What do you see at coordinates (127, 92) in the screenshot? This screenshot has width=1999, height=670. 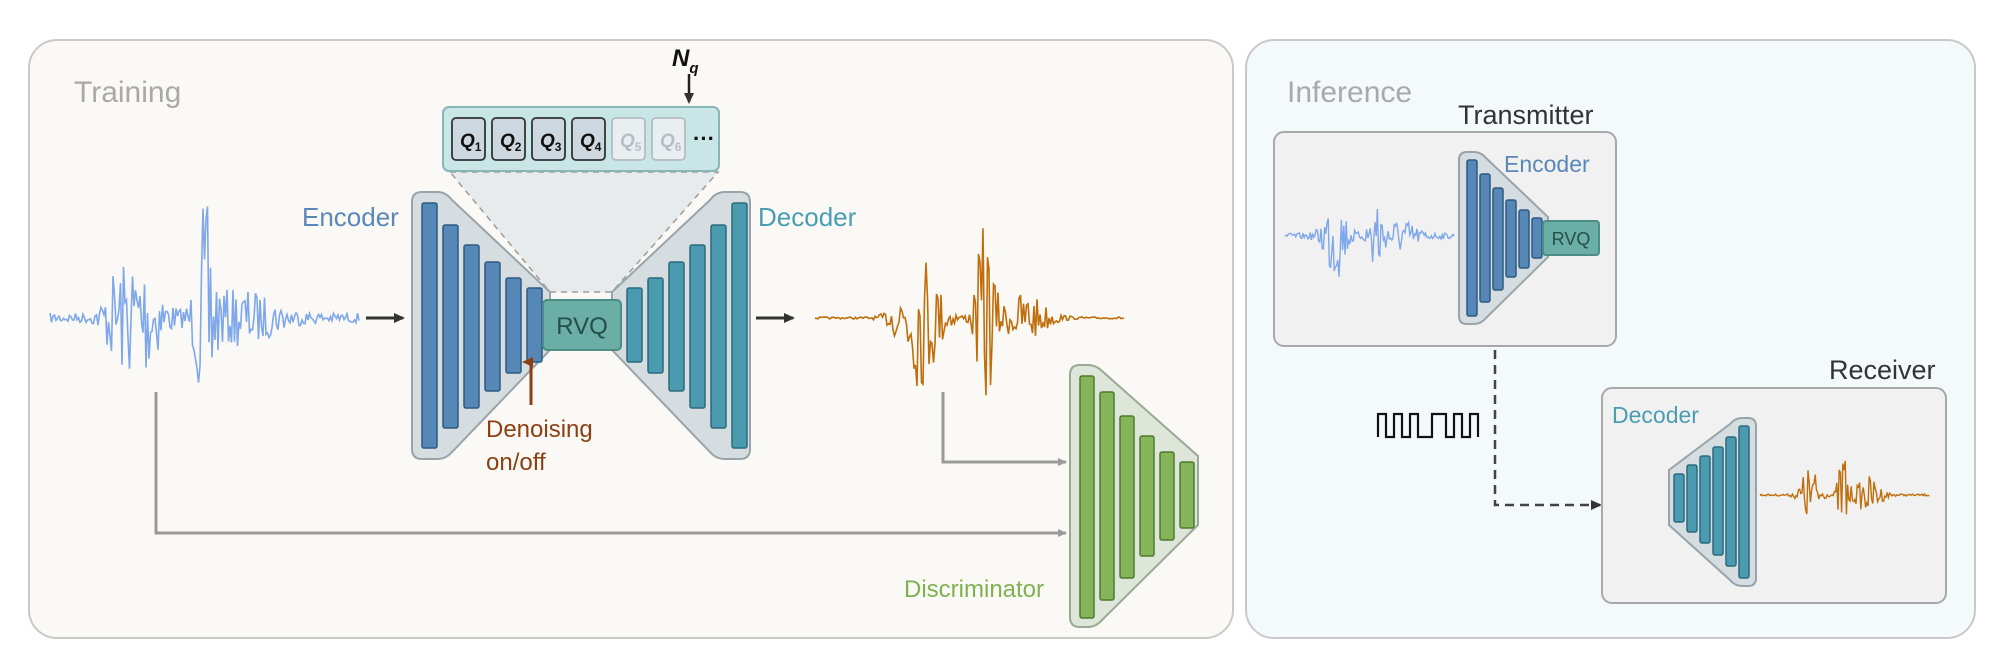 I see `training-title: Training` at bounding box center [127, 92].